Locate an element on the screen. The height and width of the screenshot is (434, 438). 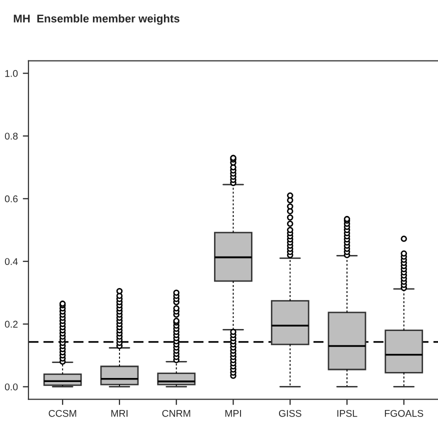
x-tick-label: CCSM is located at coordinates (62, 413).